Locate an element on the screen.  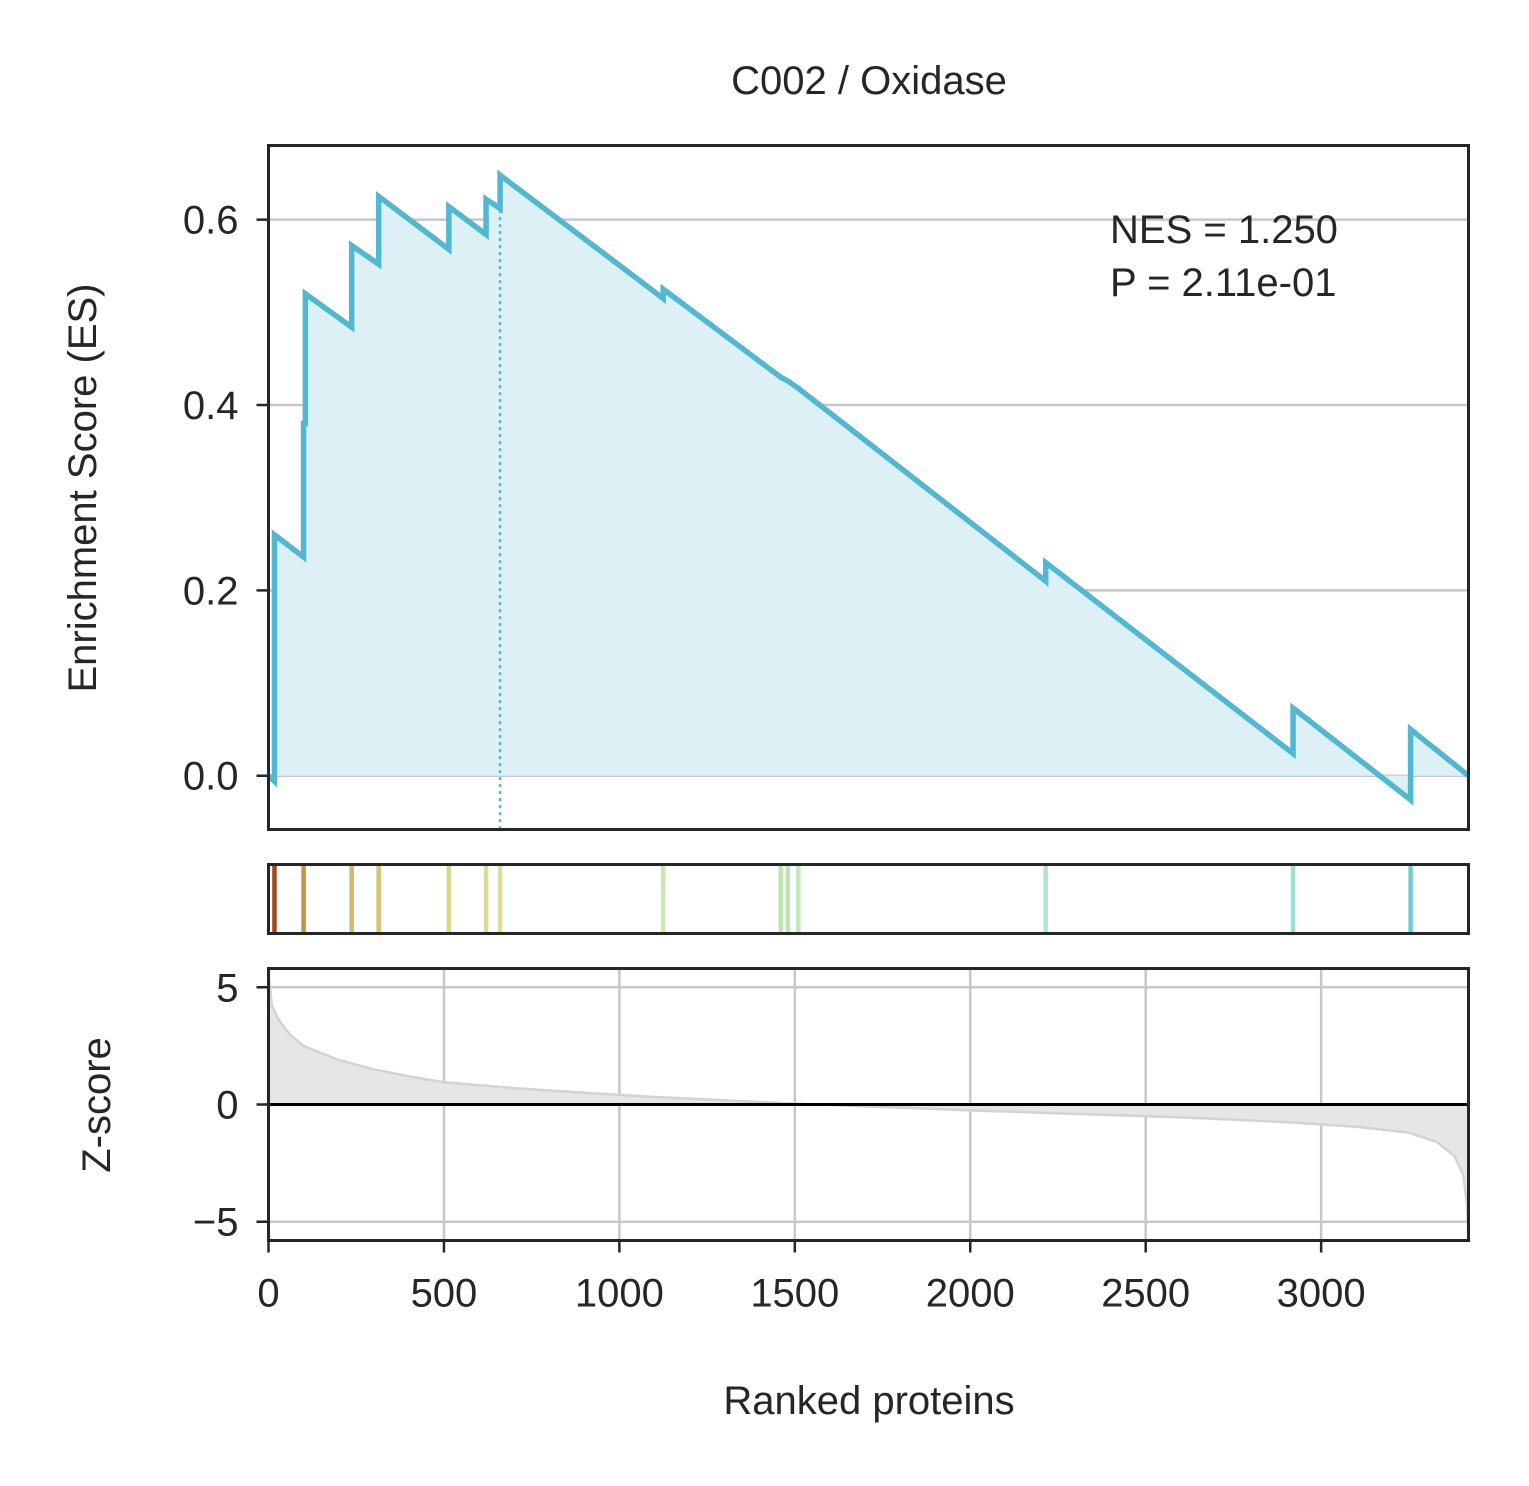
x-tick-label: 2500 is located at coordinates (1145, 1294).